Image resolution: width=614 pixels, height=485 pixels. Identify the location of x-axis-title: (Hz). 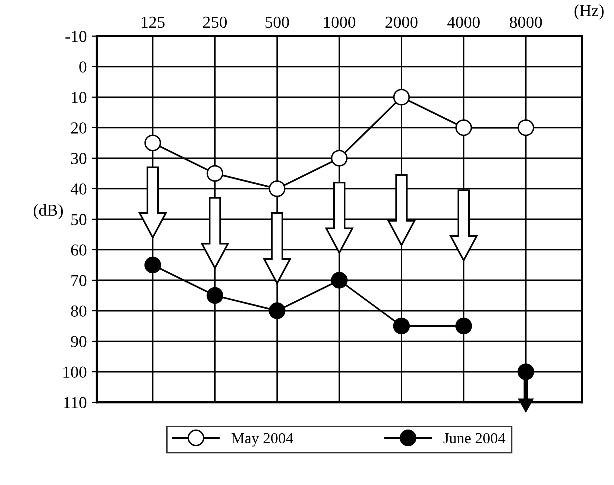
(589, 12).